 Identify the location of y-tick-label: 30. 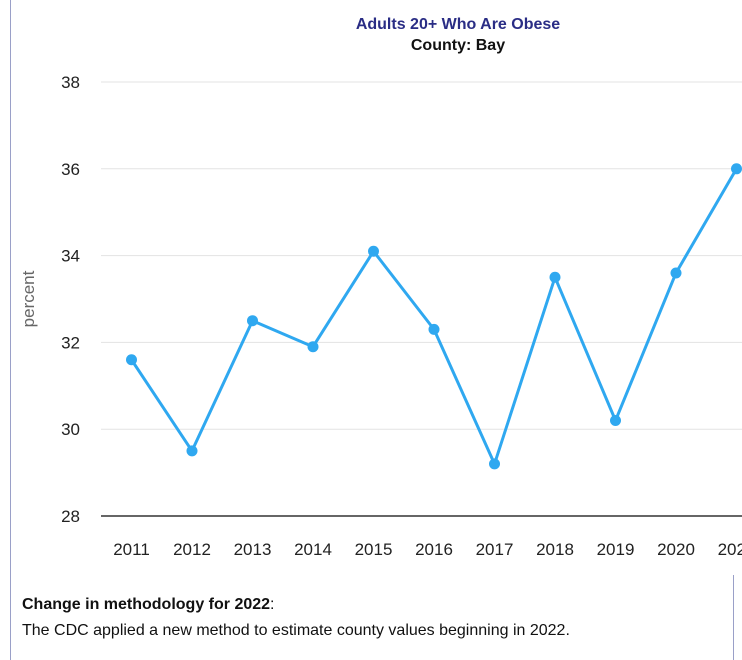
(70, 429).